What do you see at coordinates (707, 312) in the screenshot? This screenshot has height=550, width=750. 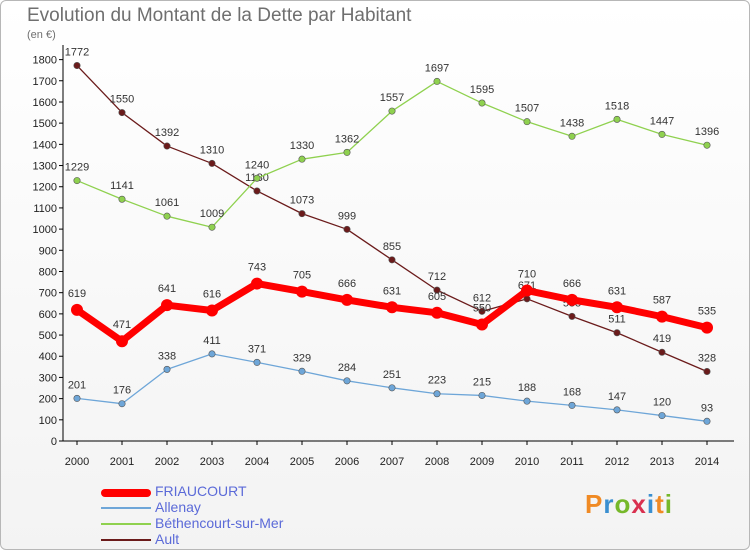 I see `data-label-friaucourt: 535` at bounding box center [707, 312].